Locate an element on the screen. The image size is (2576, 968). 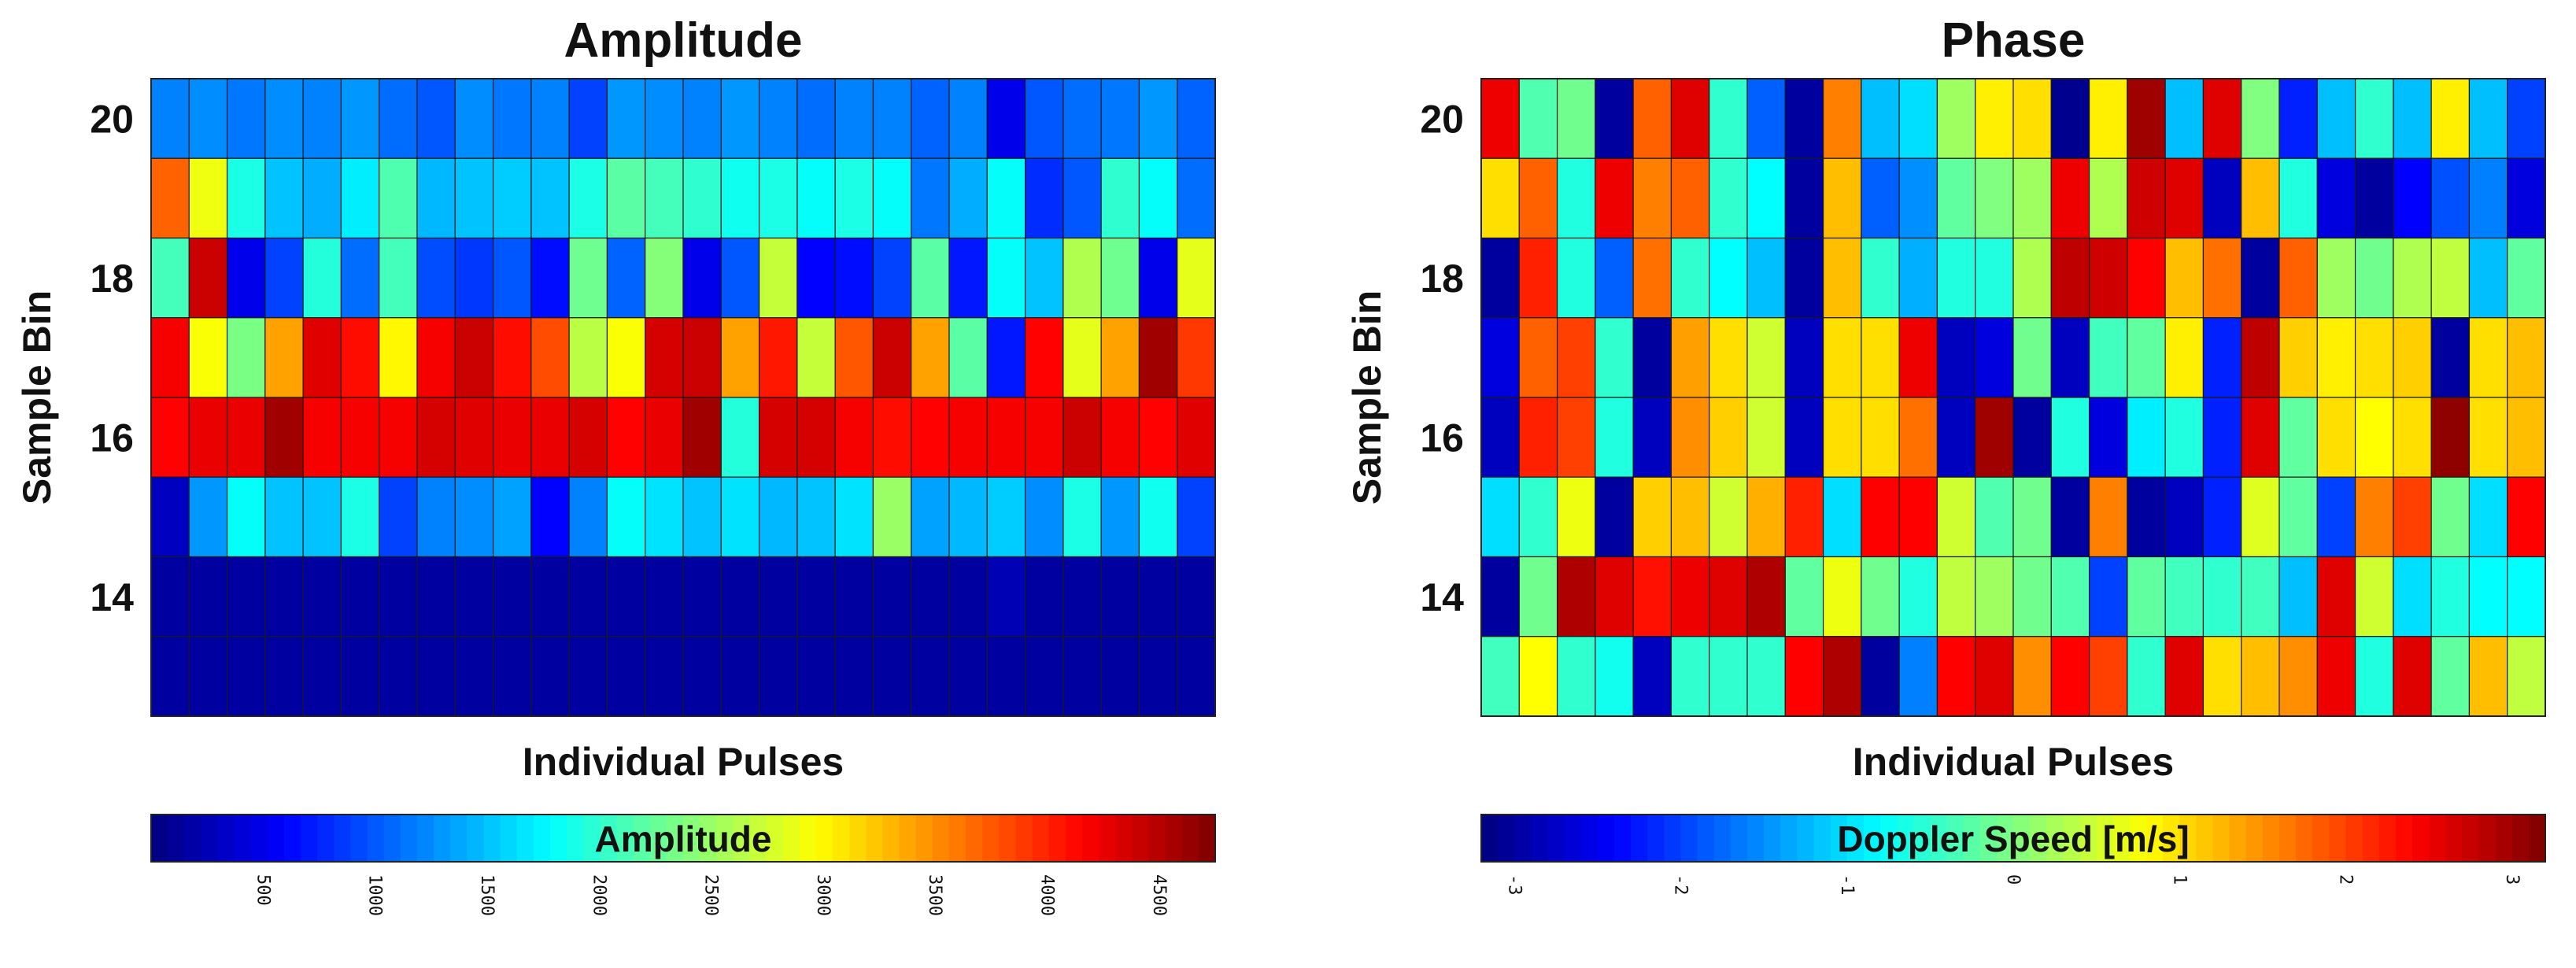
colorbar-tick-label: -1 is located at coordinates (1847, 885).